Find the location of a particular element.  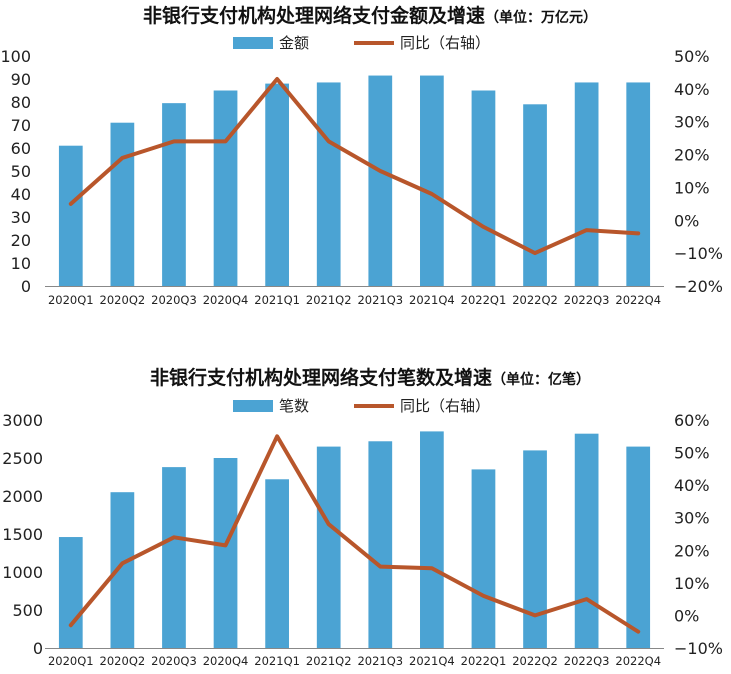

chart-unit-note: （单位：亿笔） is located at coordinates (541, 379).